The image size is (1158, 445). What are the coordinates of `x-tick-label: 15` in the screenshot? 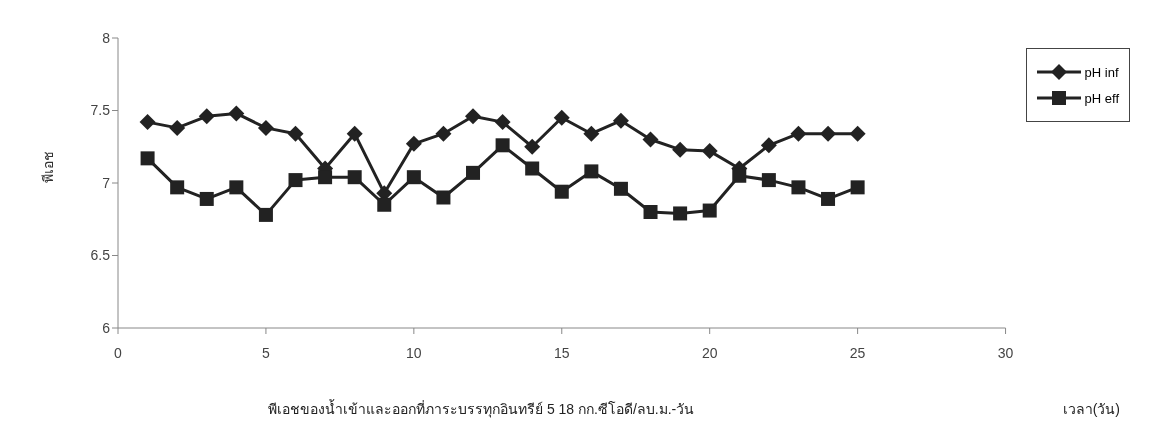 It's located at (561, 352).